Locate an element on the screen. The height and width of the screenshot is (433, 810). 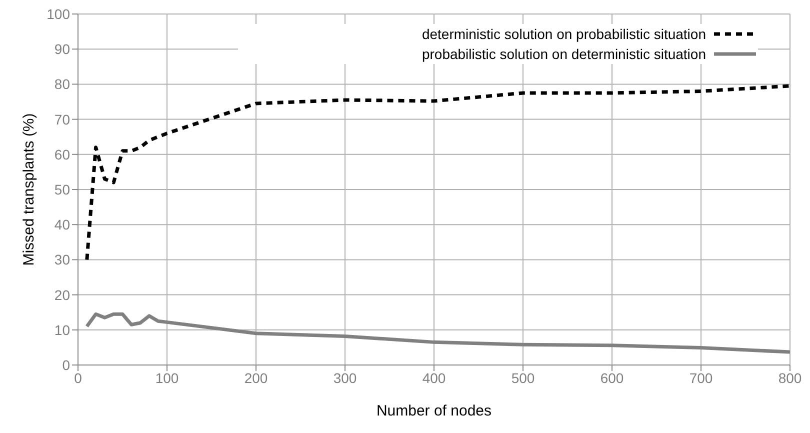
y-axis-title: Missed transplants (%) is located at coordinates (29, 189).